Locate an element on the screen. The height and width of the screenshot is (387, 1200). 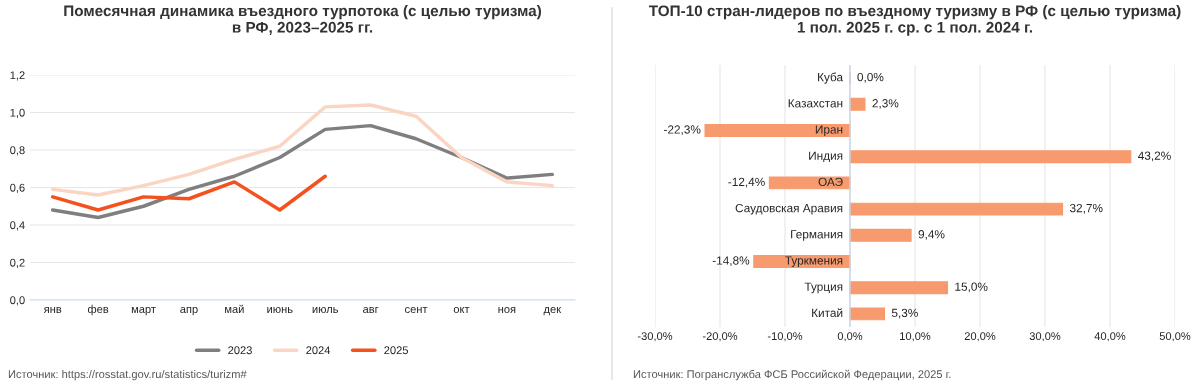
data-label: 5,3% is located at coordinates (904, 313).